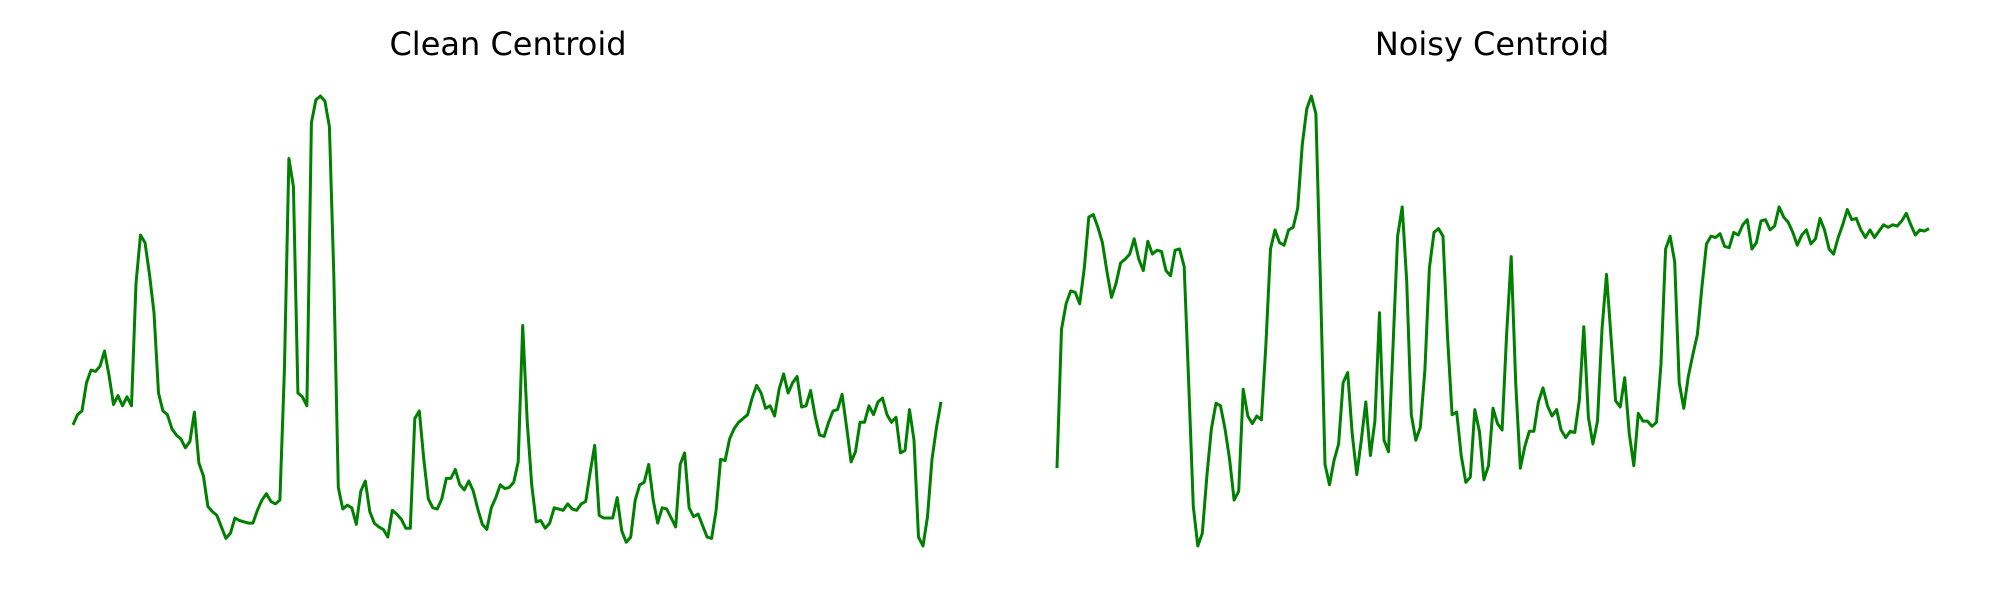  I want to click on chart-title: Clean Centroid, so click(507, 44).